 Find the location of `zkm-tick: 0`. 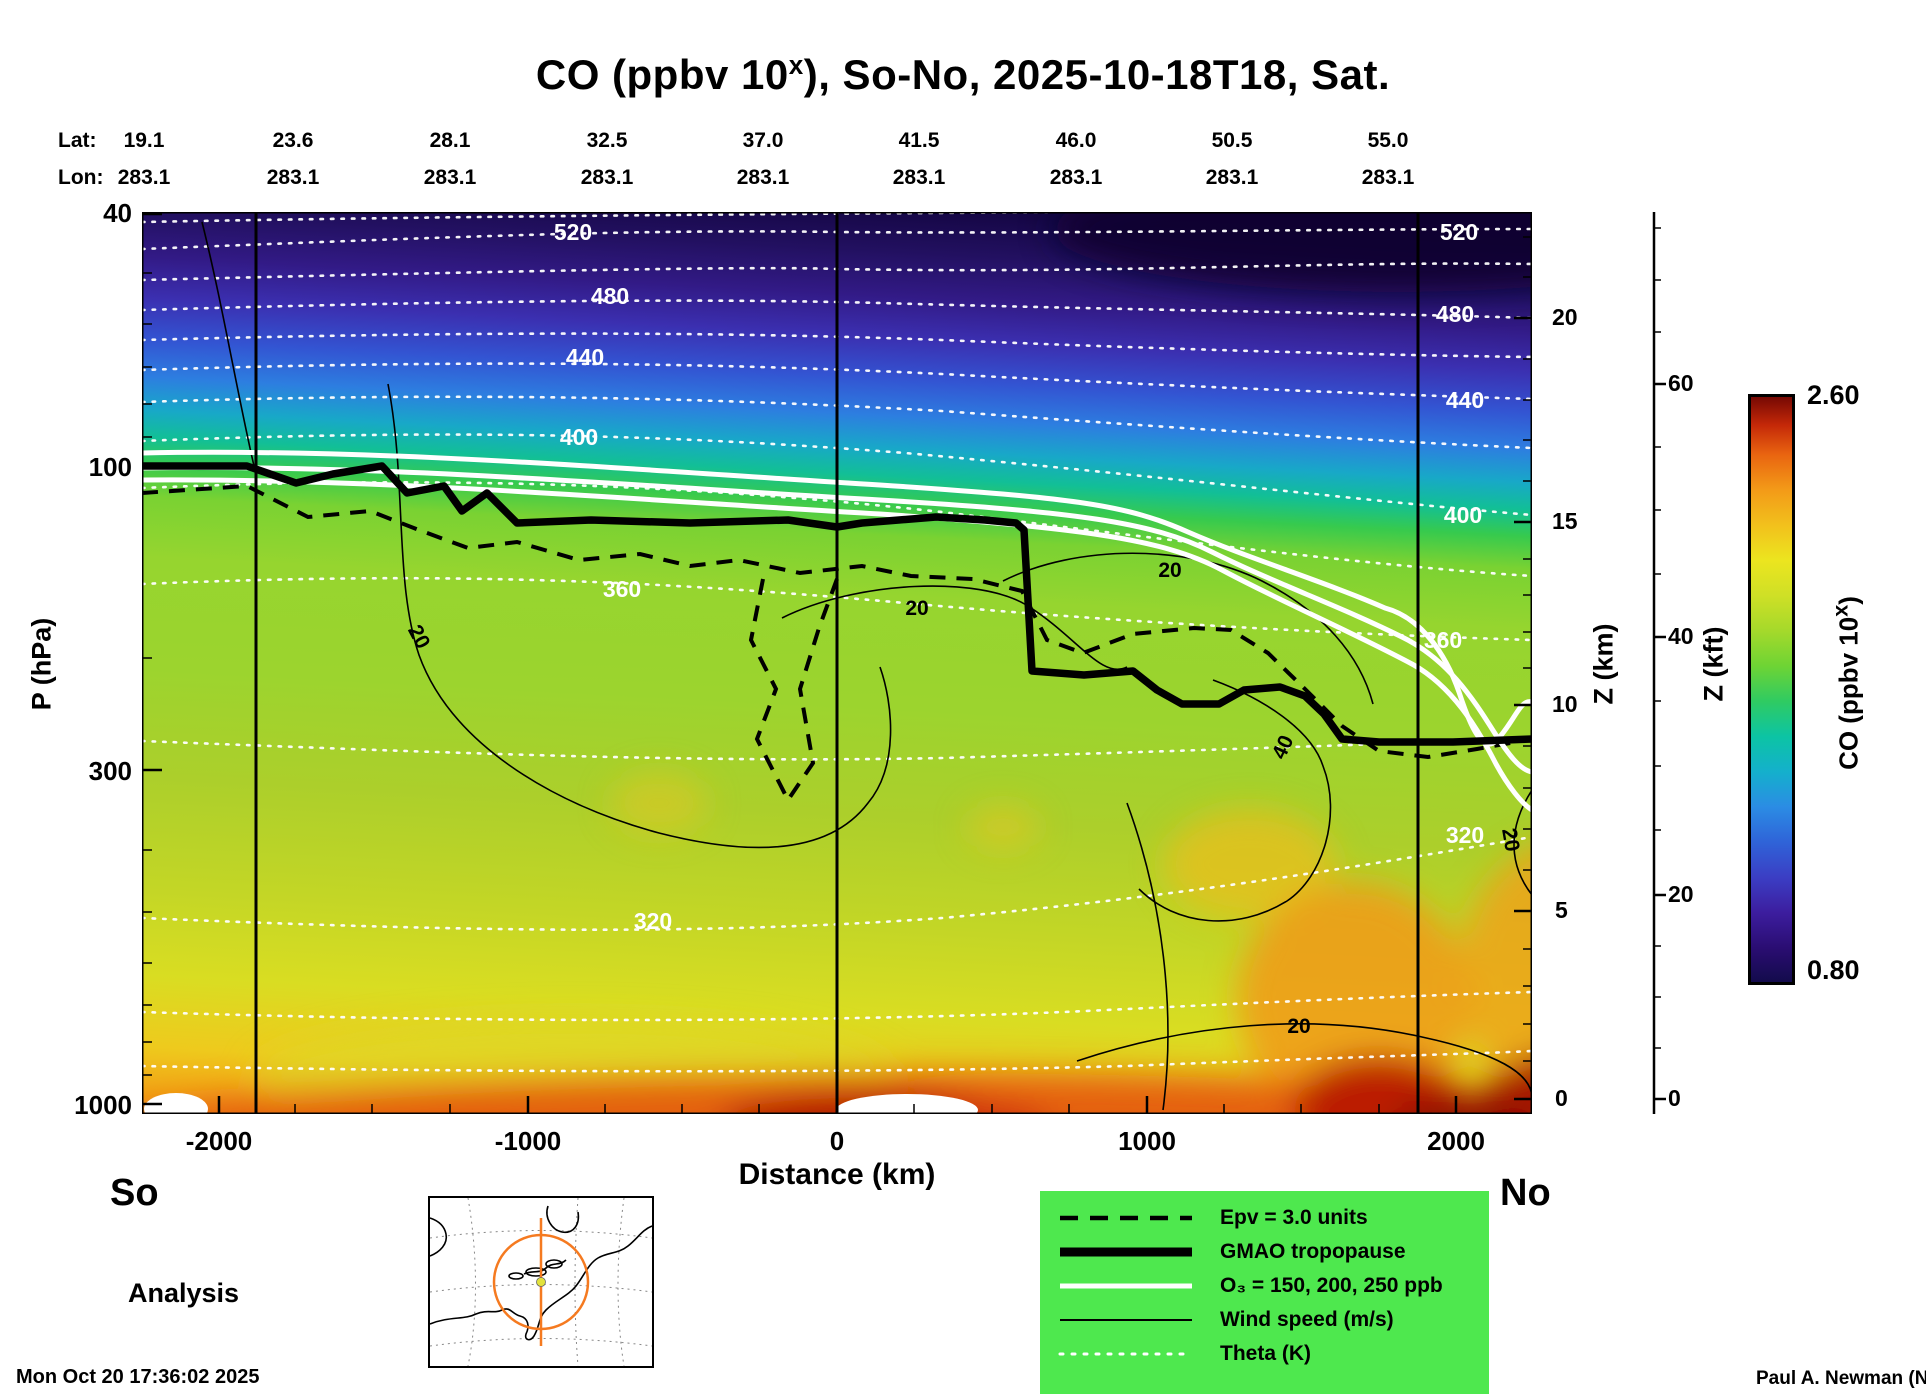

zkm-tick: 0 is located at coordinates (1561, 1098).